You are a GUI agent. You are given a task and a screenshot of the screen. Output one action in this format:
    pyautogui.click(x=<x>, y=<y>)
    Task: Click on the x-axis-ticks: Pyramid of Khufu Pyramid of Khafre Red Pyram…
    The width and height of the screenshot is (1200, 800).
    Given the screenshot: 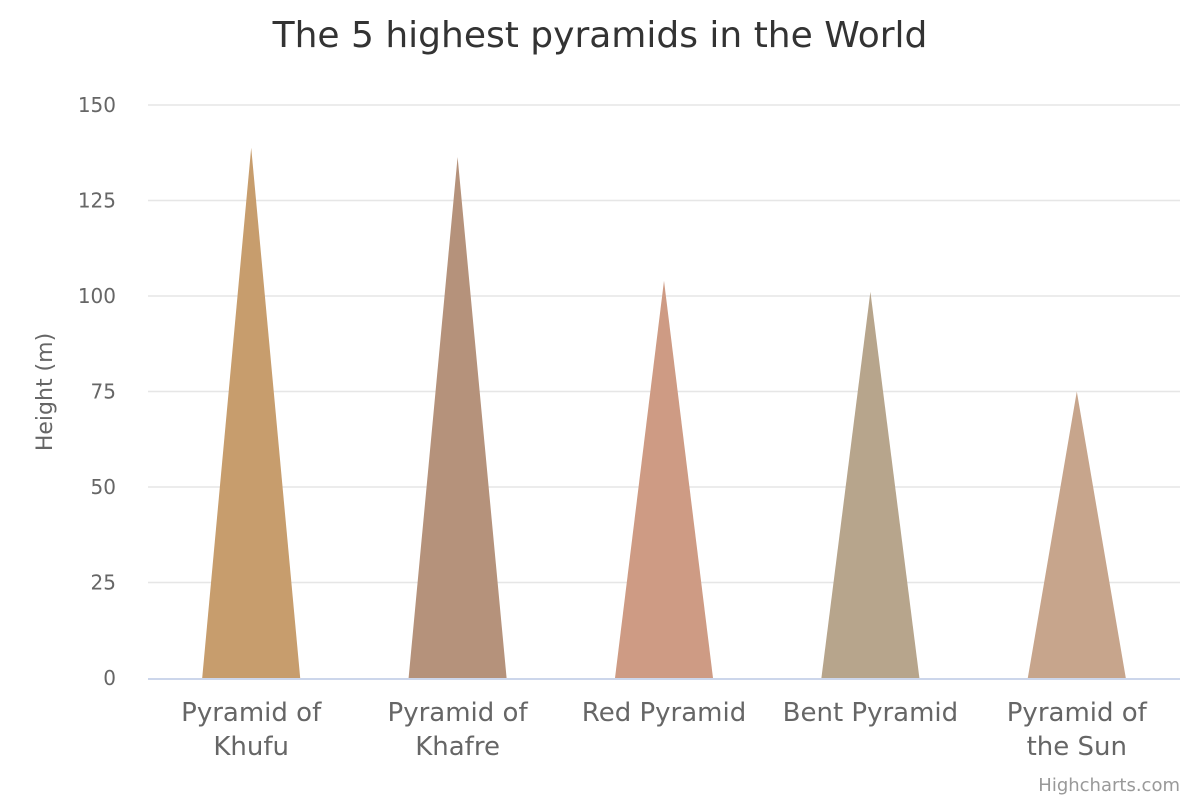 What is the action you would take?
    pyautogui.click(x=664, y=730)
    